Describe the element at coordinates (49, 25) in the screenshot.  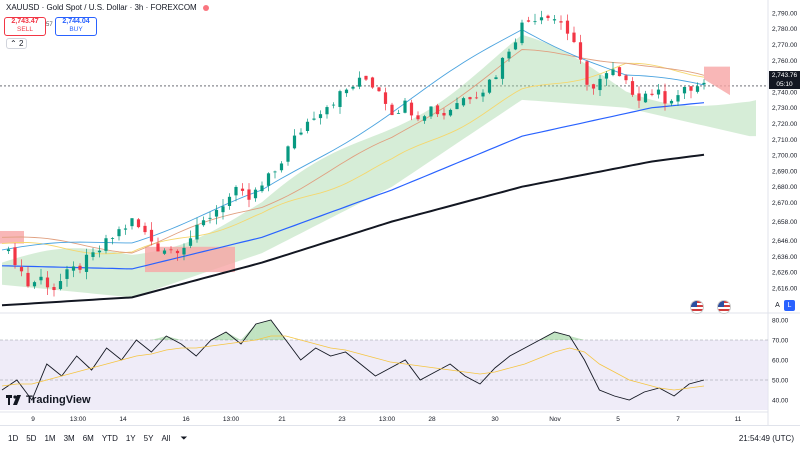
I see `spread-value: 57` at that location.